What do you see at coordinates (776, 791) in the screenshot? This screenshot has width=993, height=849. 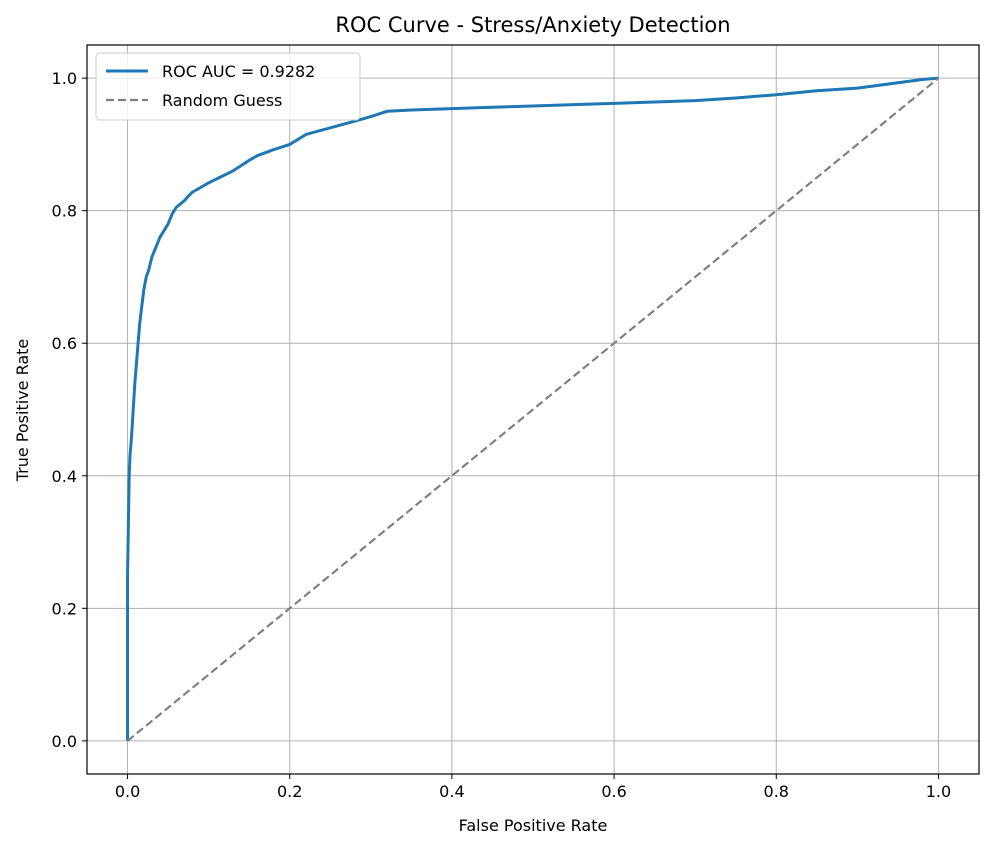 I see `x-tick-label: 0.8` at bounding box center [776, 791].